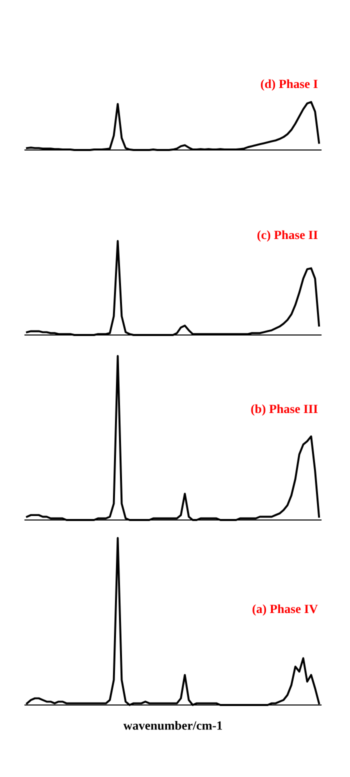 The width and height of the screenshot is (350, 777). I want to click on x-axis-title: wavenumber/cm-1, so click(172, 725).